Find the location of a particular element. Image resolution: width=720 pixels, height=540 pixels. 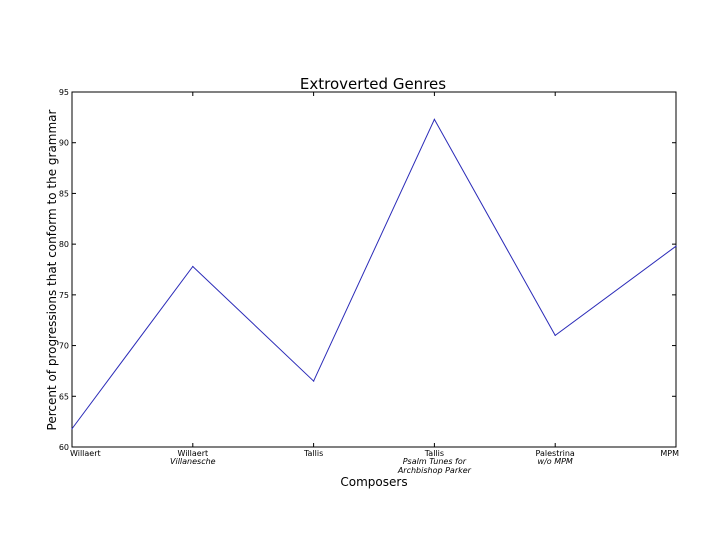

y-tick-label: 90 is located at coordinates (64, 143).